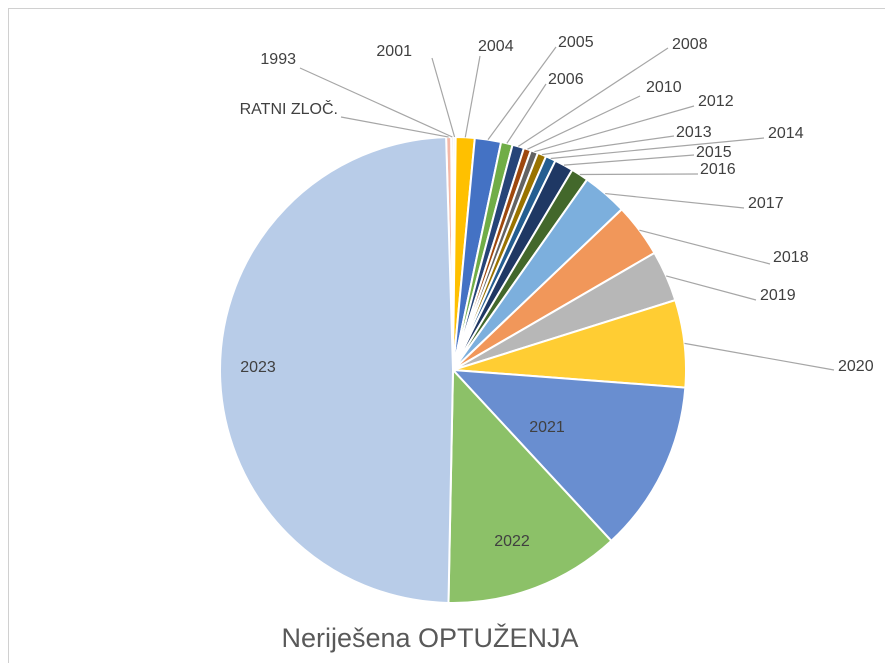  Describe the element at coordinates (278, 59) in the screenshot. I see `data-label: 1993` at that location.